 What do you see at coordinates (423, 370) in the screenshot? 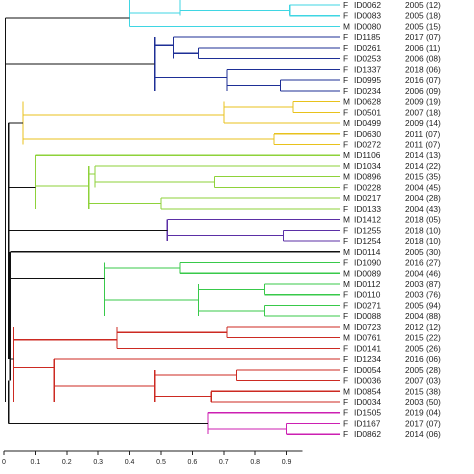
I see `leaf-year-34: 2005 (28)` at bounding box center [423, 370].